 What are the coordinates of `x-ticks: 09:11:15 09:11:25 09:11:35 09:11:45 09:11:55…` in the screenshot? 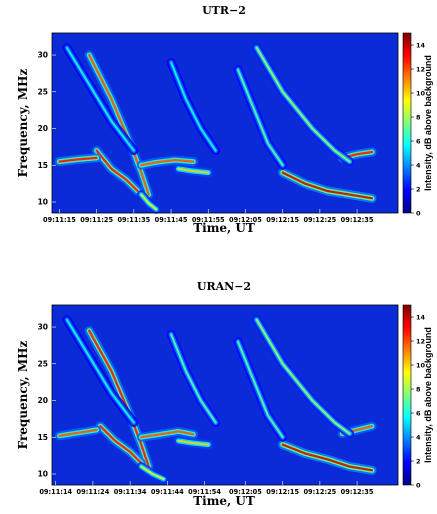 It's located at (208, 216).